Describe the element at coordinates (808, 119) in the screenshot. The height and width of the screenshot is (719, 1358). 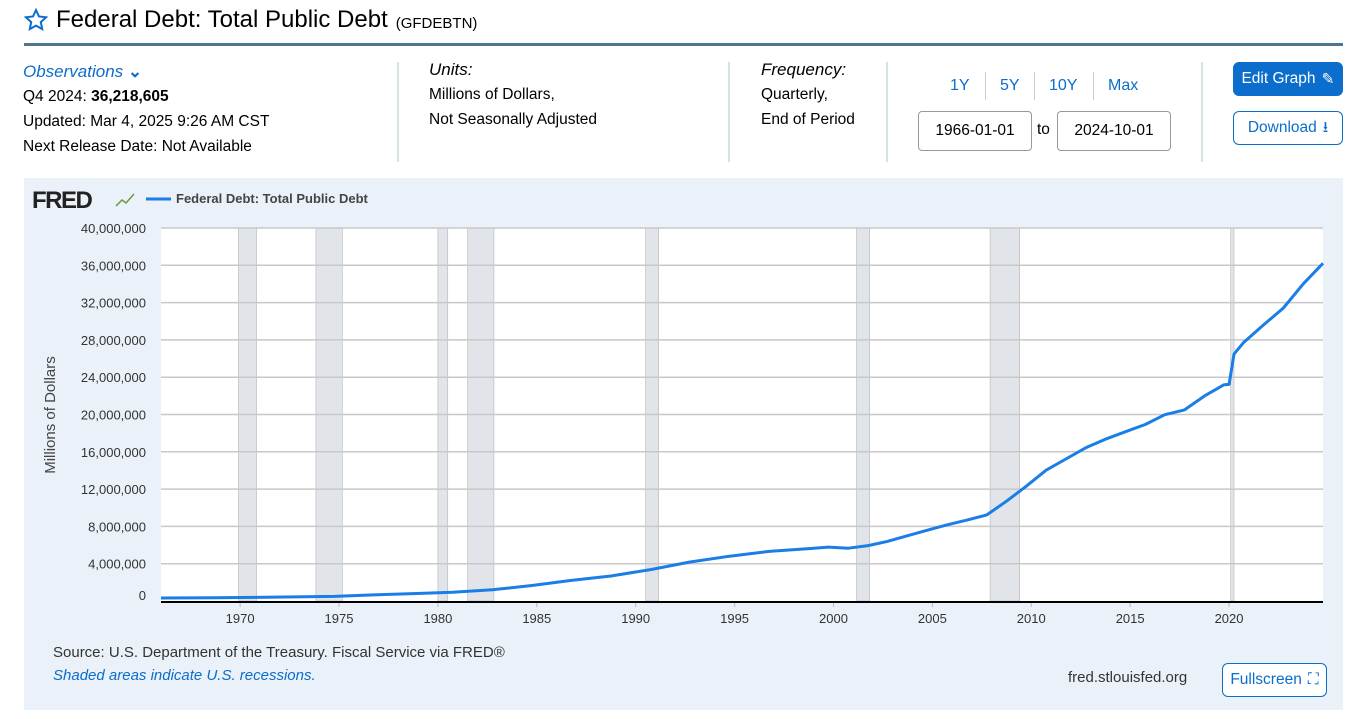
I see `frequency-aggregation: End of Period` at that location.